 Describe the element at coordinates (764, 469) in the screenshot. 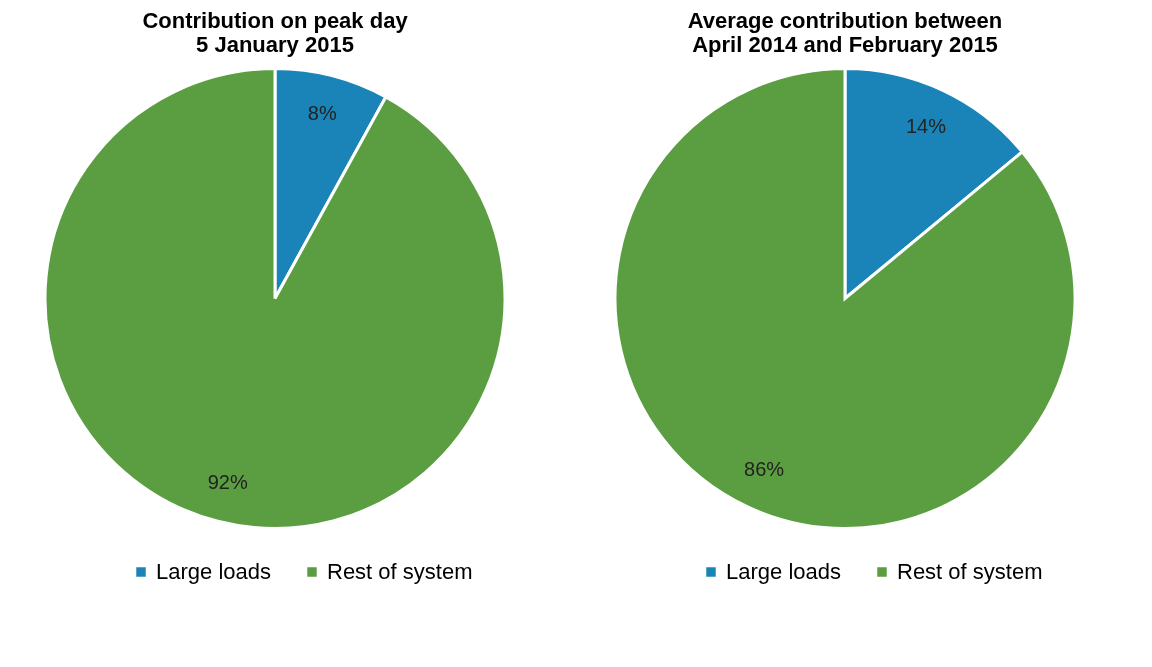

I see `data-label: 86%` at that location.